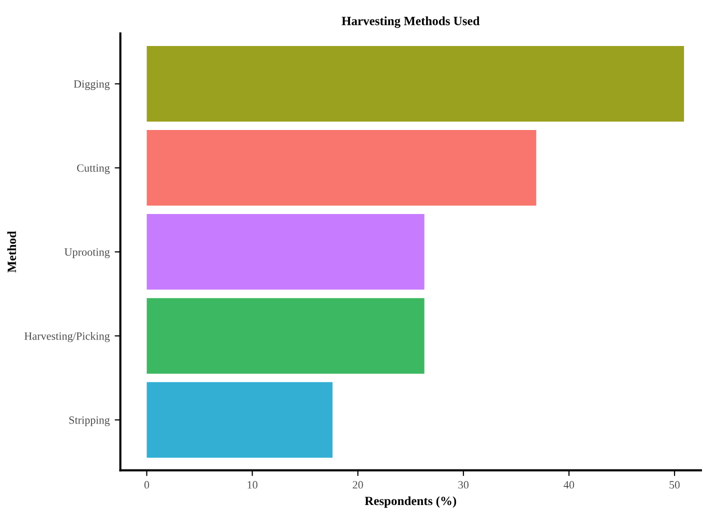 This screenshot has width=708, height=514. What do you see at coordinates (411, 22) in the screenshot?
I see `chart-title: Harvesting Methods Used` at bounding box center [411, 22].